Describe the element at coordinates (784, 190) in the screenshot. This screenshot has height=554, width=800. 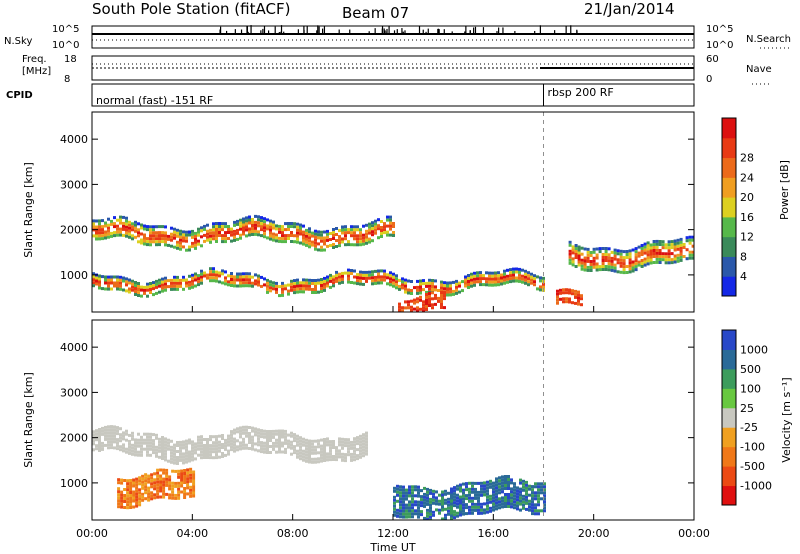
I see `power-colorbar-label: Power [dB]` at that location.